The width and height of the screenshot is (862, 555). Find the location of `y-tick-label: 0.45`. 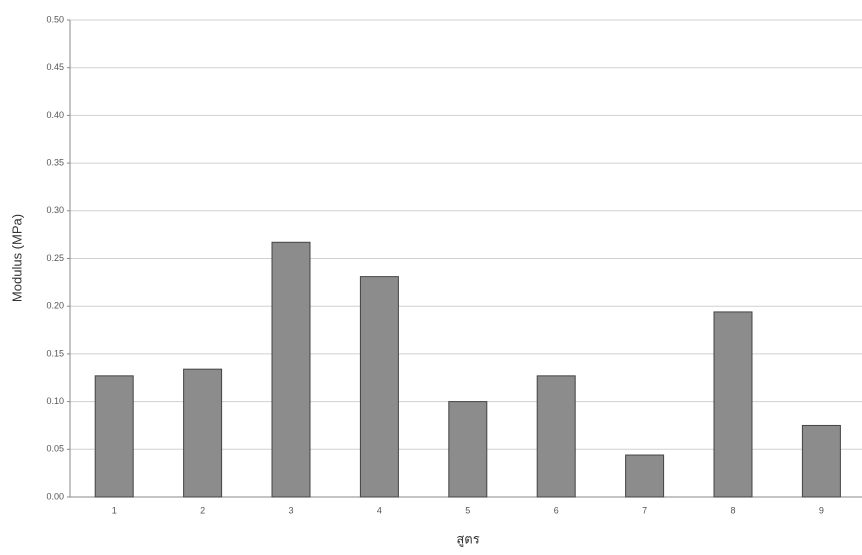

y-tick-label: 0.45 is located at coordinates (55, 67).